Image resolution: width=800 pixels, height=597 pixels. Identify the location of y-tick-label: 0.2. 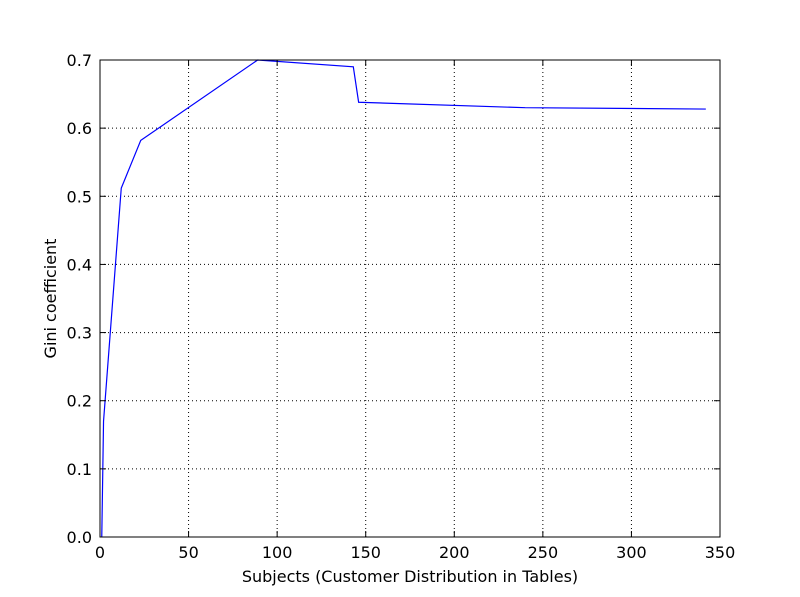
(79, 401).